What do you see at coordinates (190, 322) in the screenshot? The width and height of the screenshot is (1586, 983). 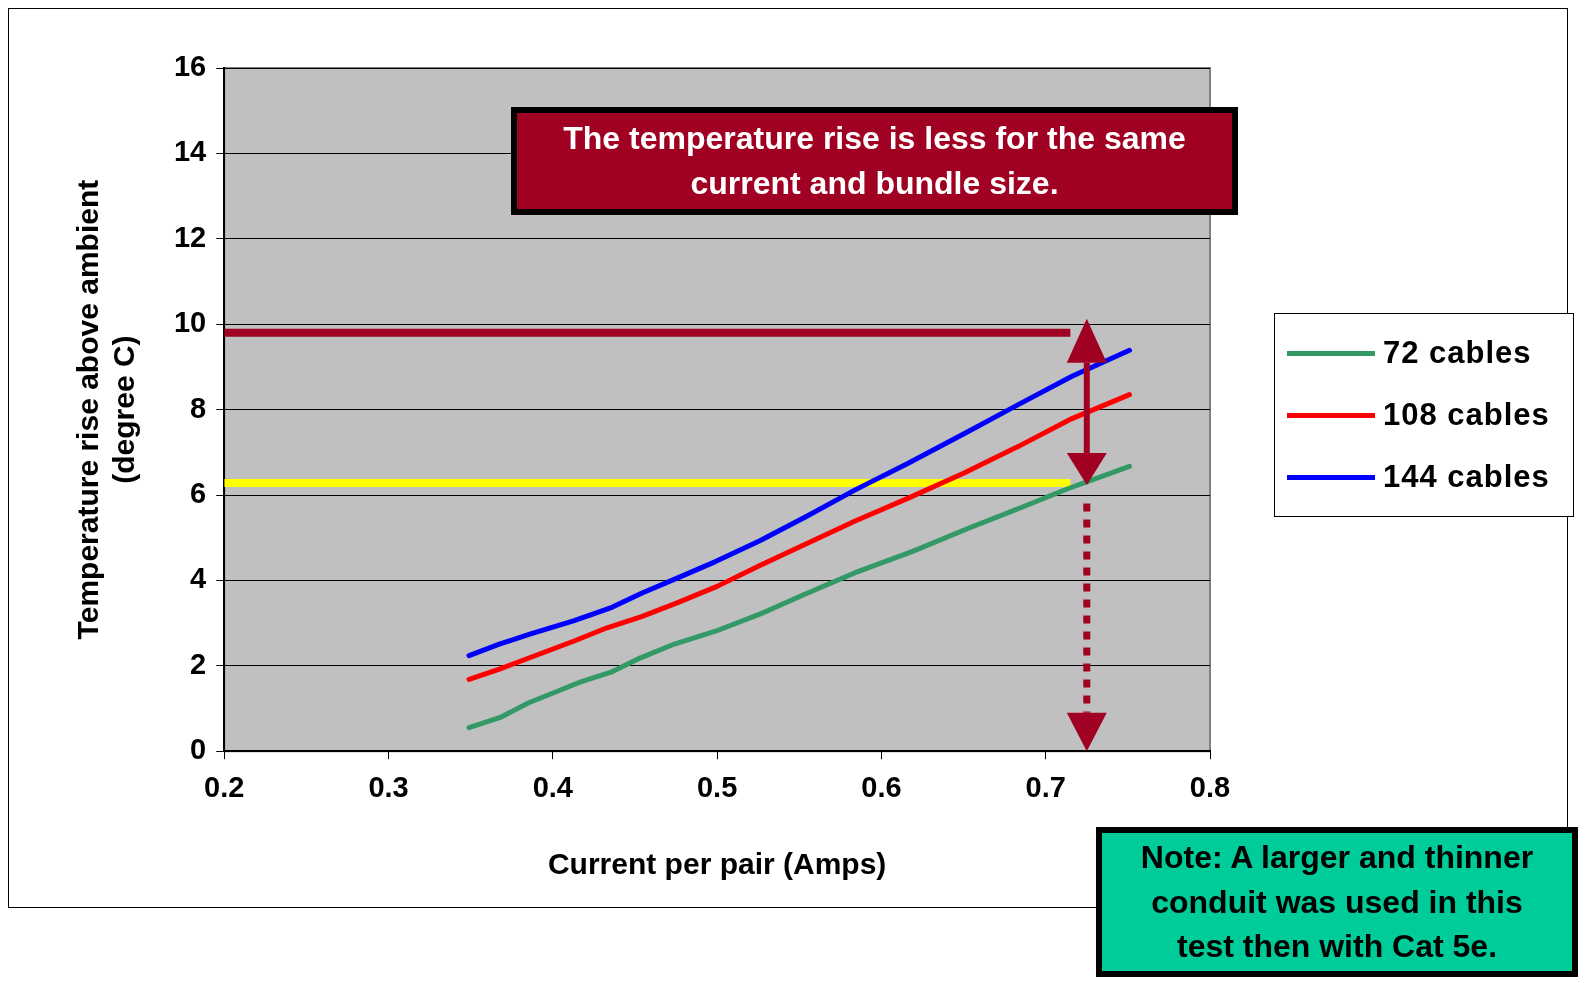 I see `y-tick-label: 10` at bounding box center [190, 322].